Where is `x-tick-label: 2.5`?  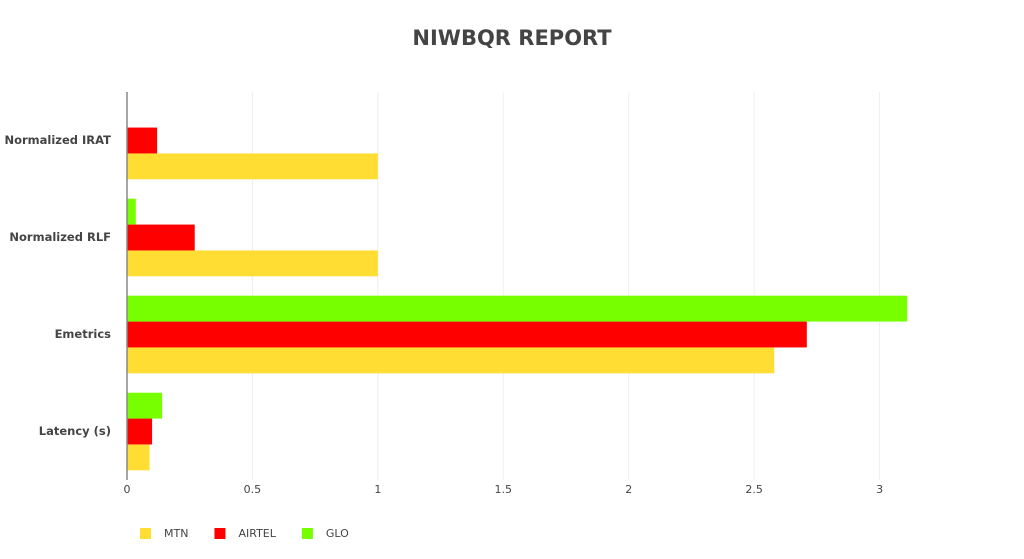 x-tick-label: 2.5 is located at coordinates (754, 489).